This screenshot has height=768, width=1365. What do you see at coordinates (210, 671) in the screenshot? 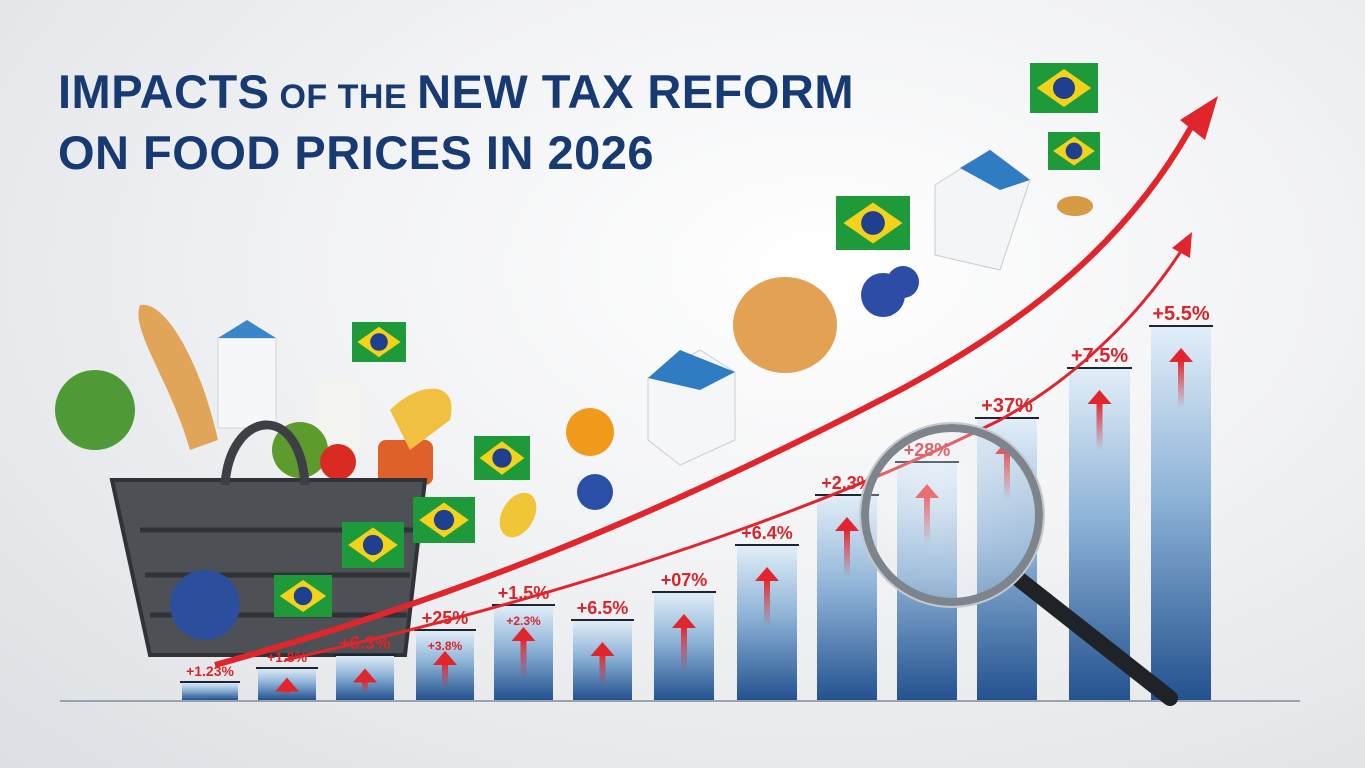
I see `bar-label: +1.23%` at bounding box center [210, 671].